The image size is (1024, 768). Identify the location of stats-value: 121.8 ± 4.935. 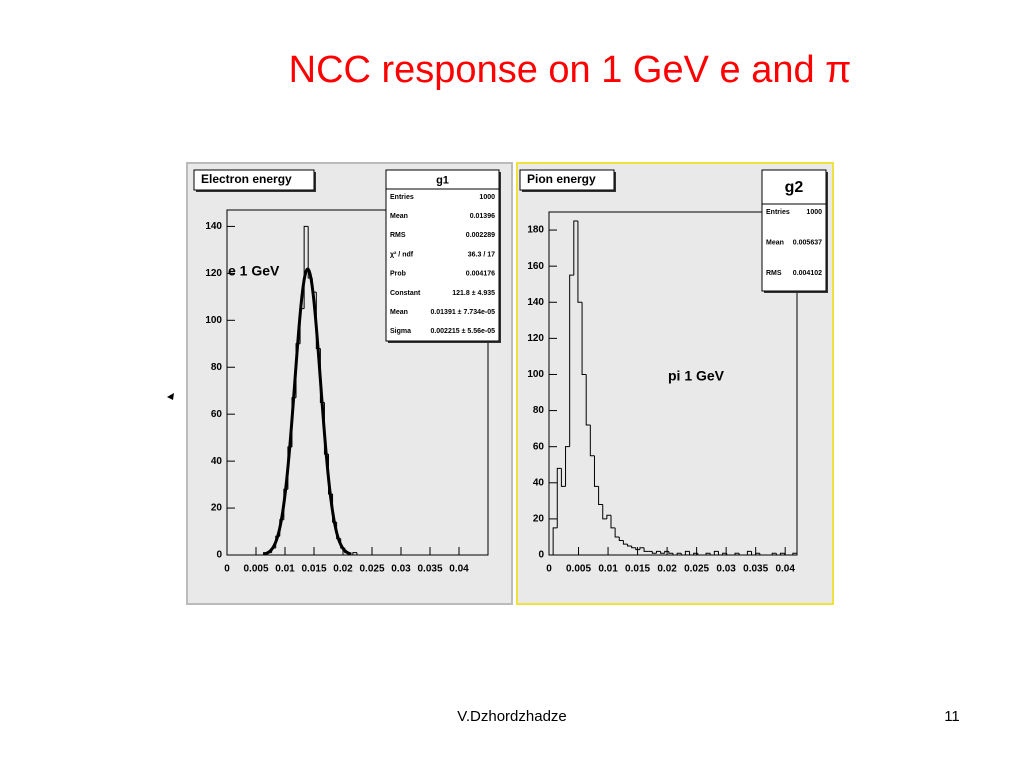
(473, 293).